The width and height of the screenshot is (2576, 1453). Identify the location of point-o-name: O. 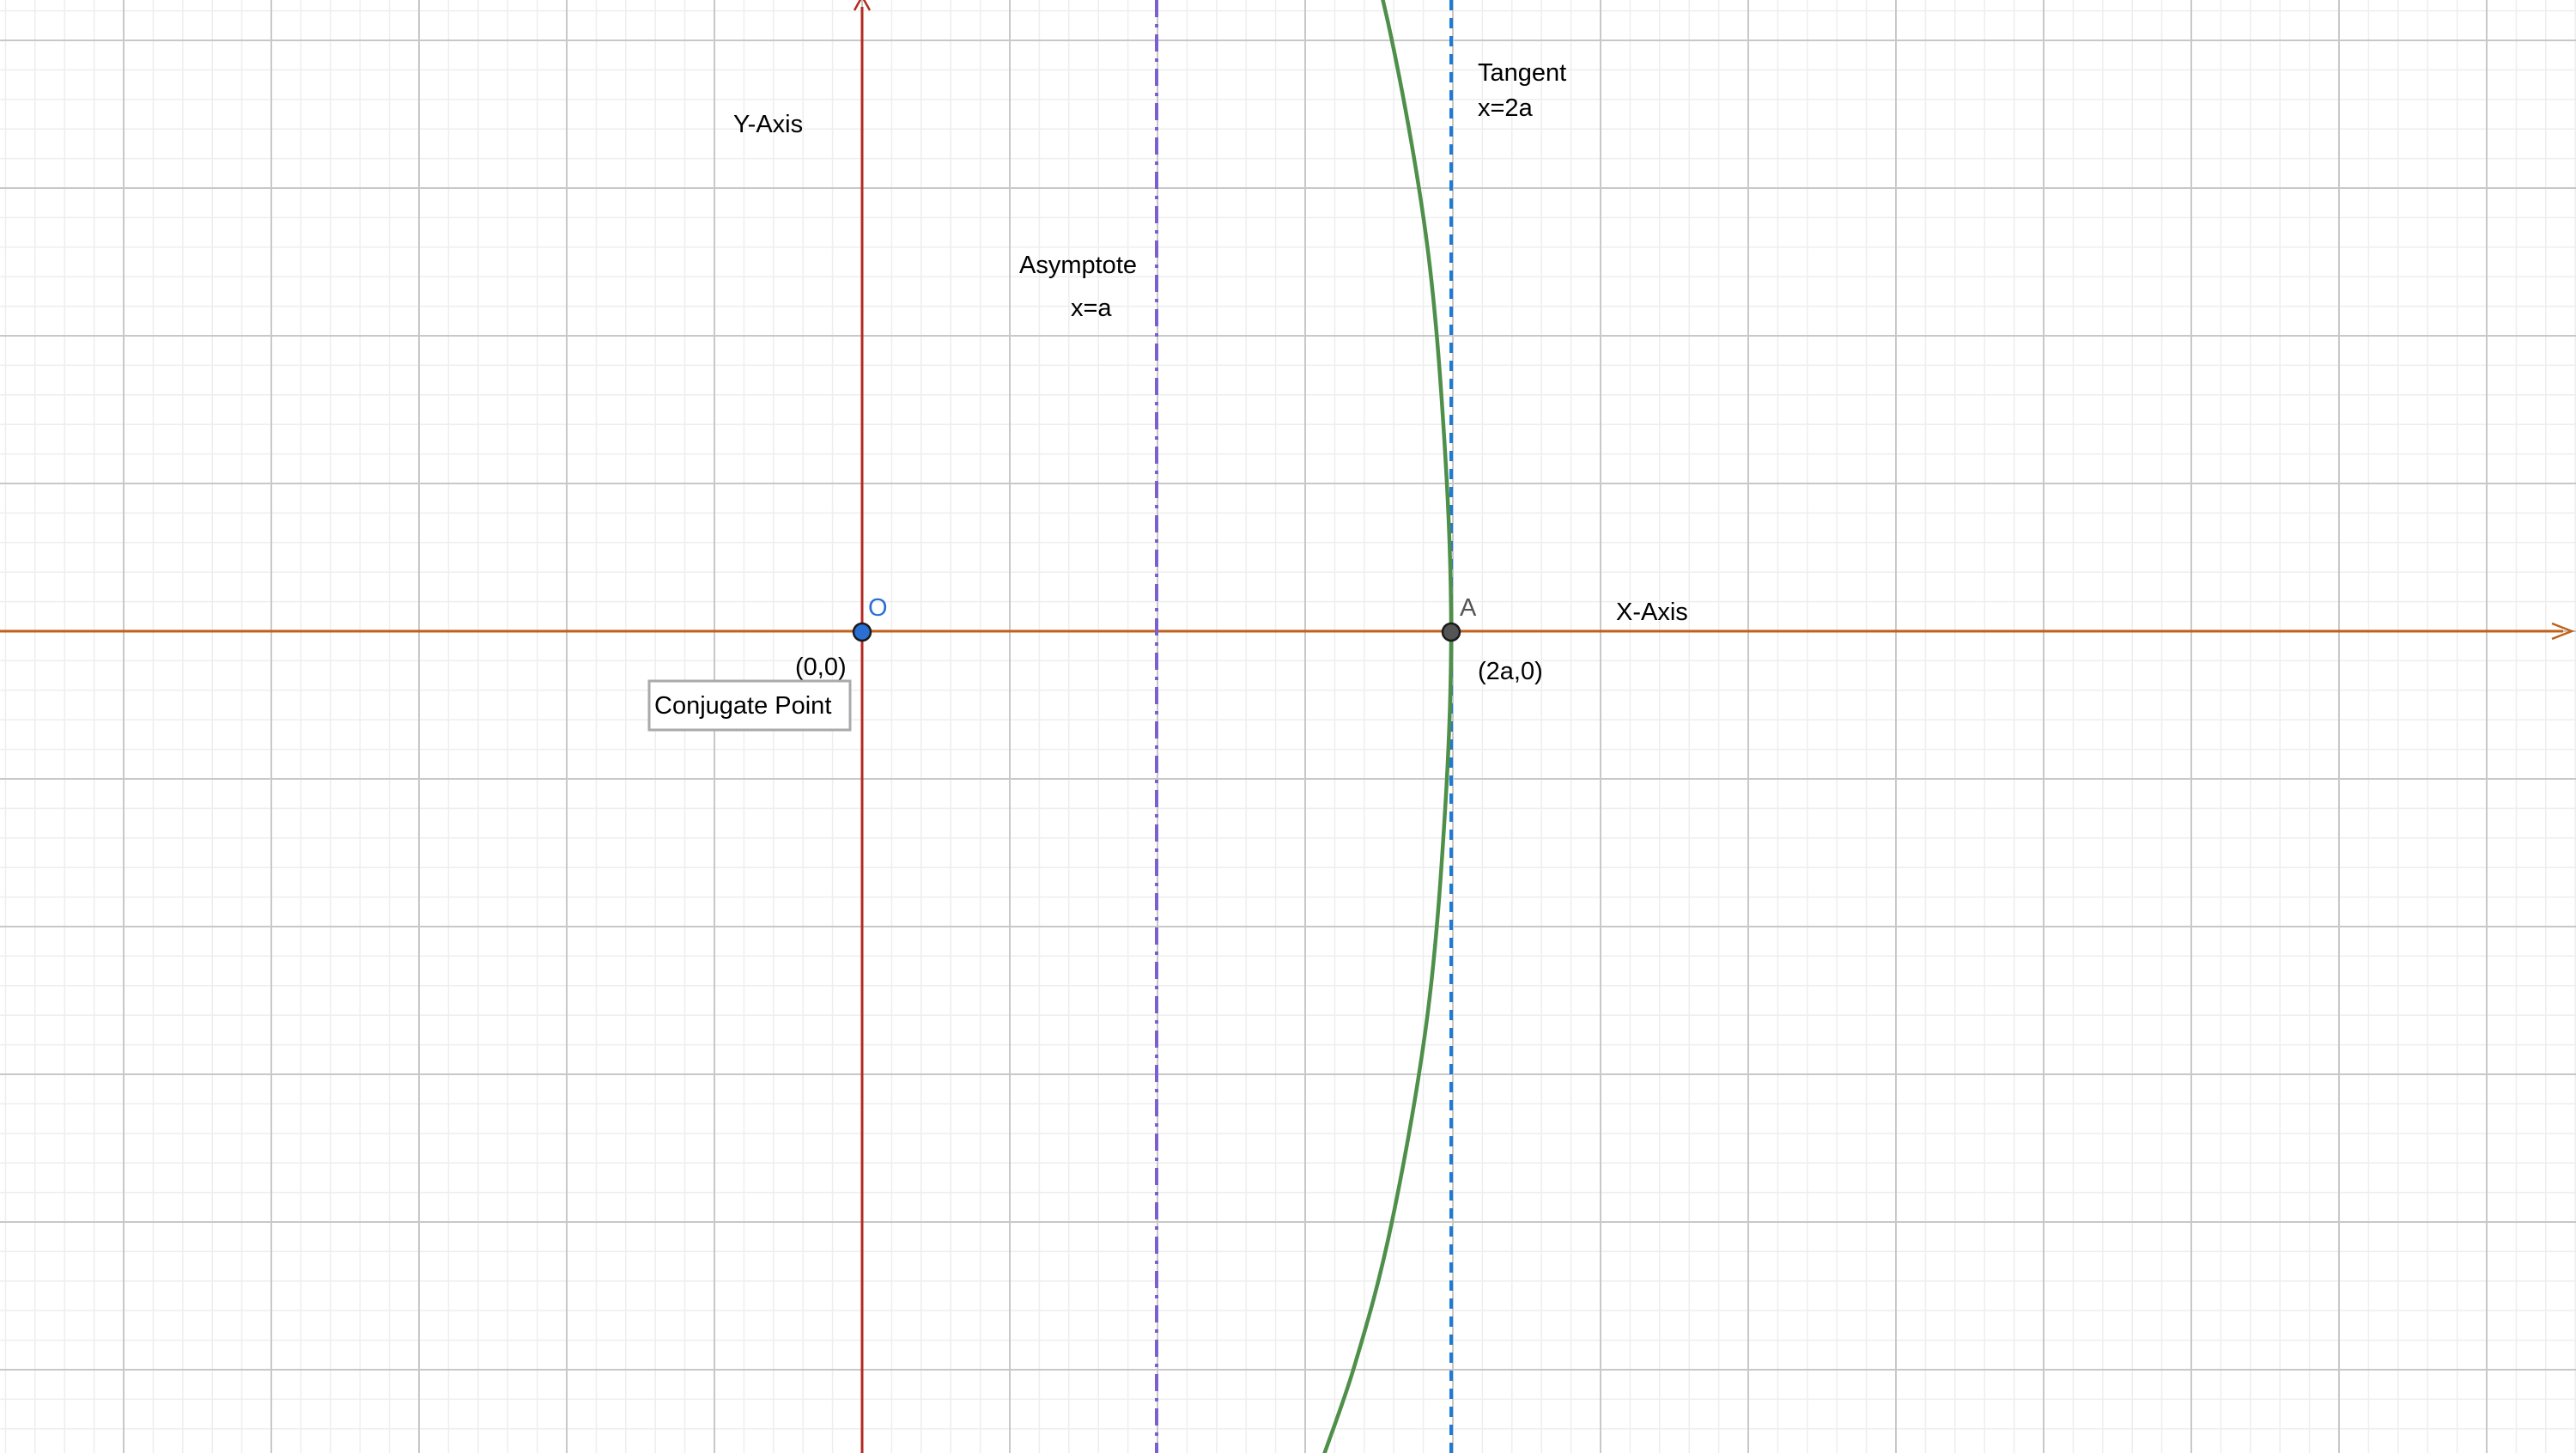
(878, 608).